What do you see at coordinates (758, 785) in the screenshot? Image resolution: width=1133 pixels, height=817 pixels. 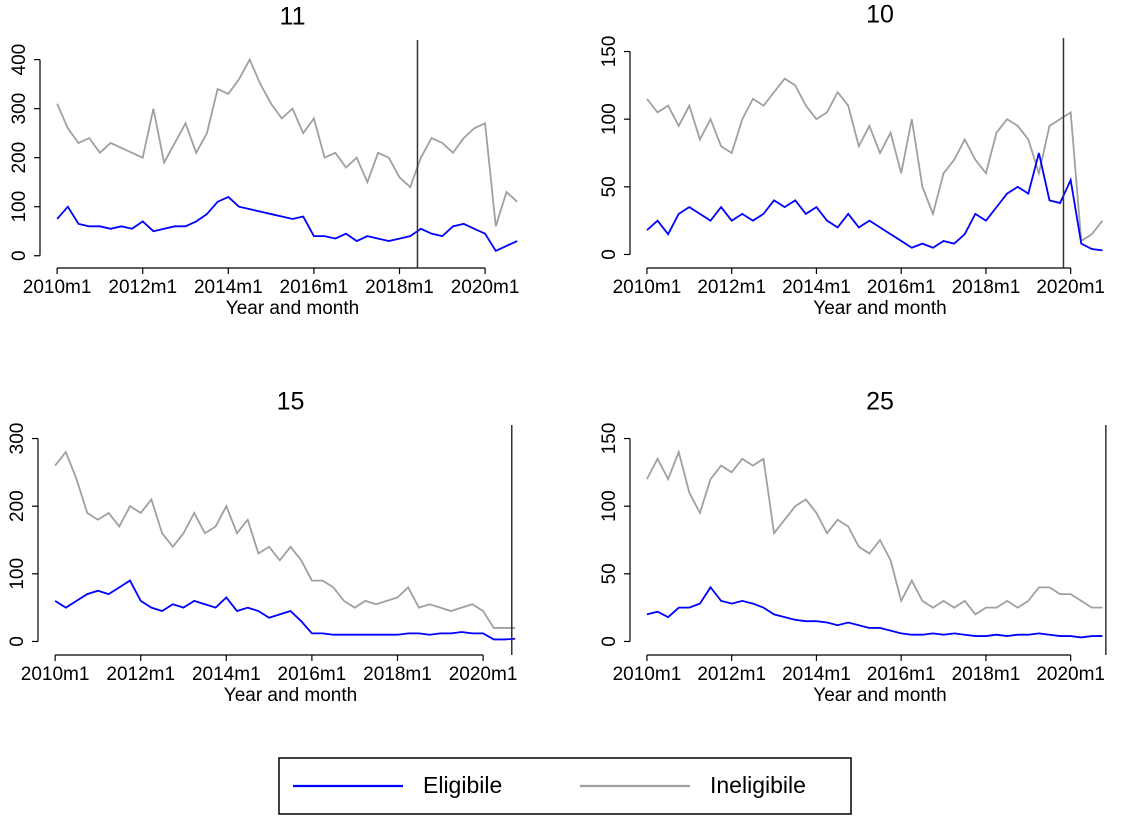 I see `legend-label: Ineligibile` at bounding box center [758, 785].